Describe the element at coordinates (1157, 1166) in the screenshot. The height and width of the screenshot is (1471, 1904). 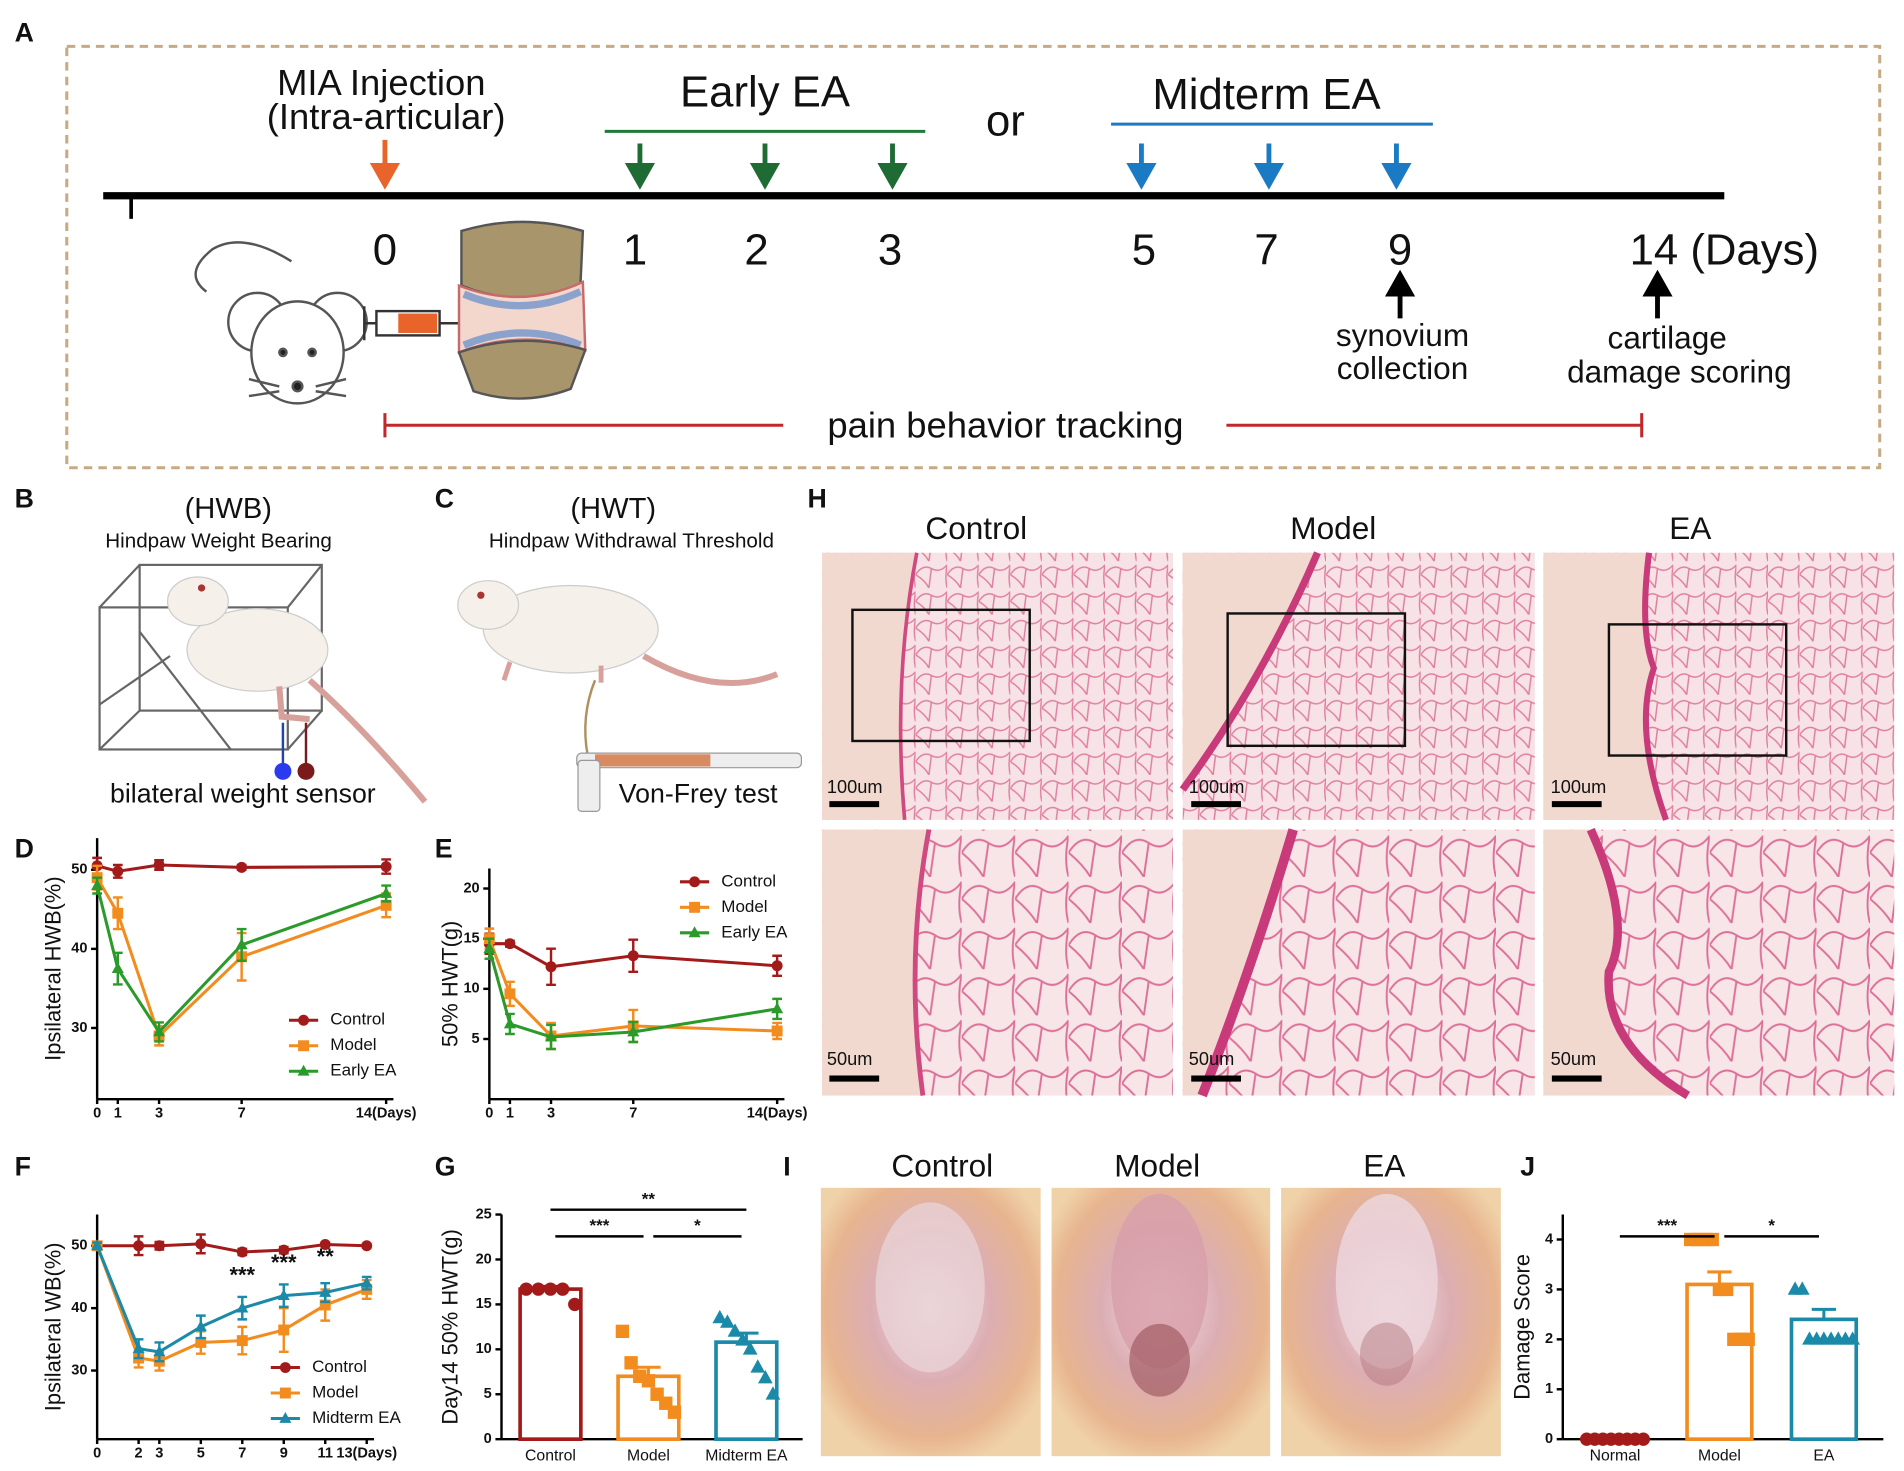
I see `column-header: Model` at that location.